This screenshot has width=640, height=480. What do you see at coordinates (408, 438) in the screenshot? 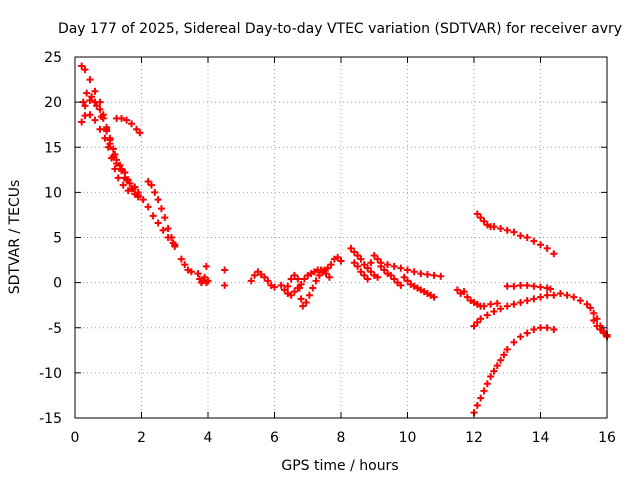
I see `x-tick-label: 10` at bounding box center [408, 438].